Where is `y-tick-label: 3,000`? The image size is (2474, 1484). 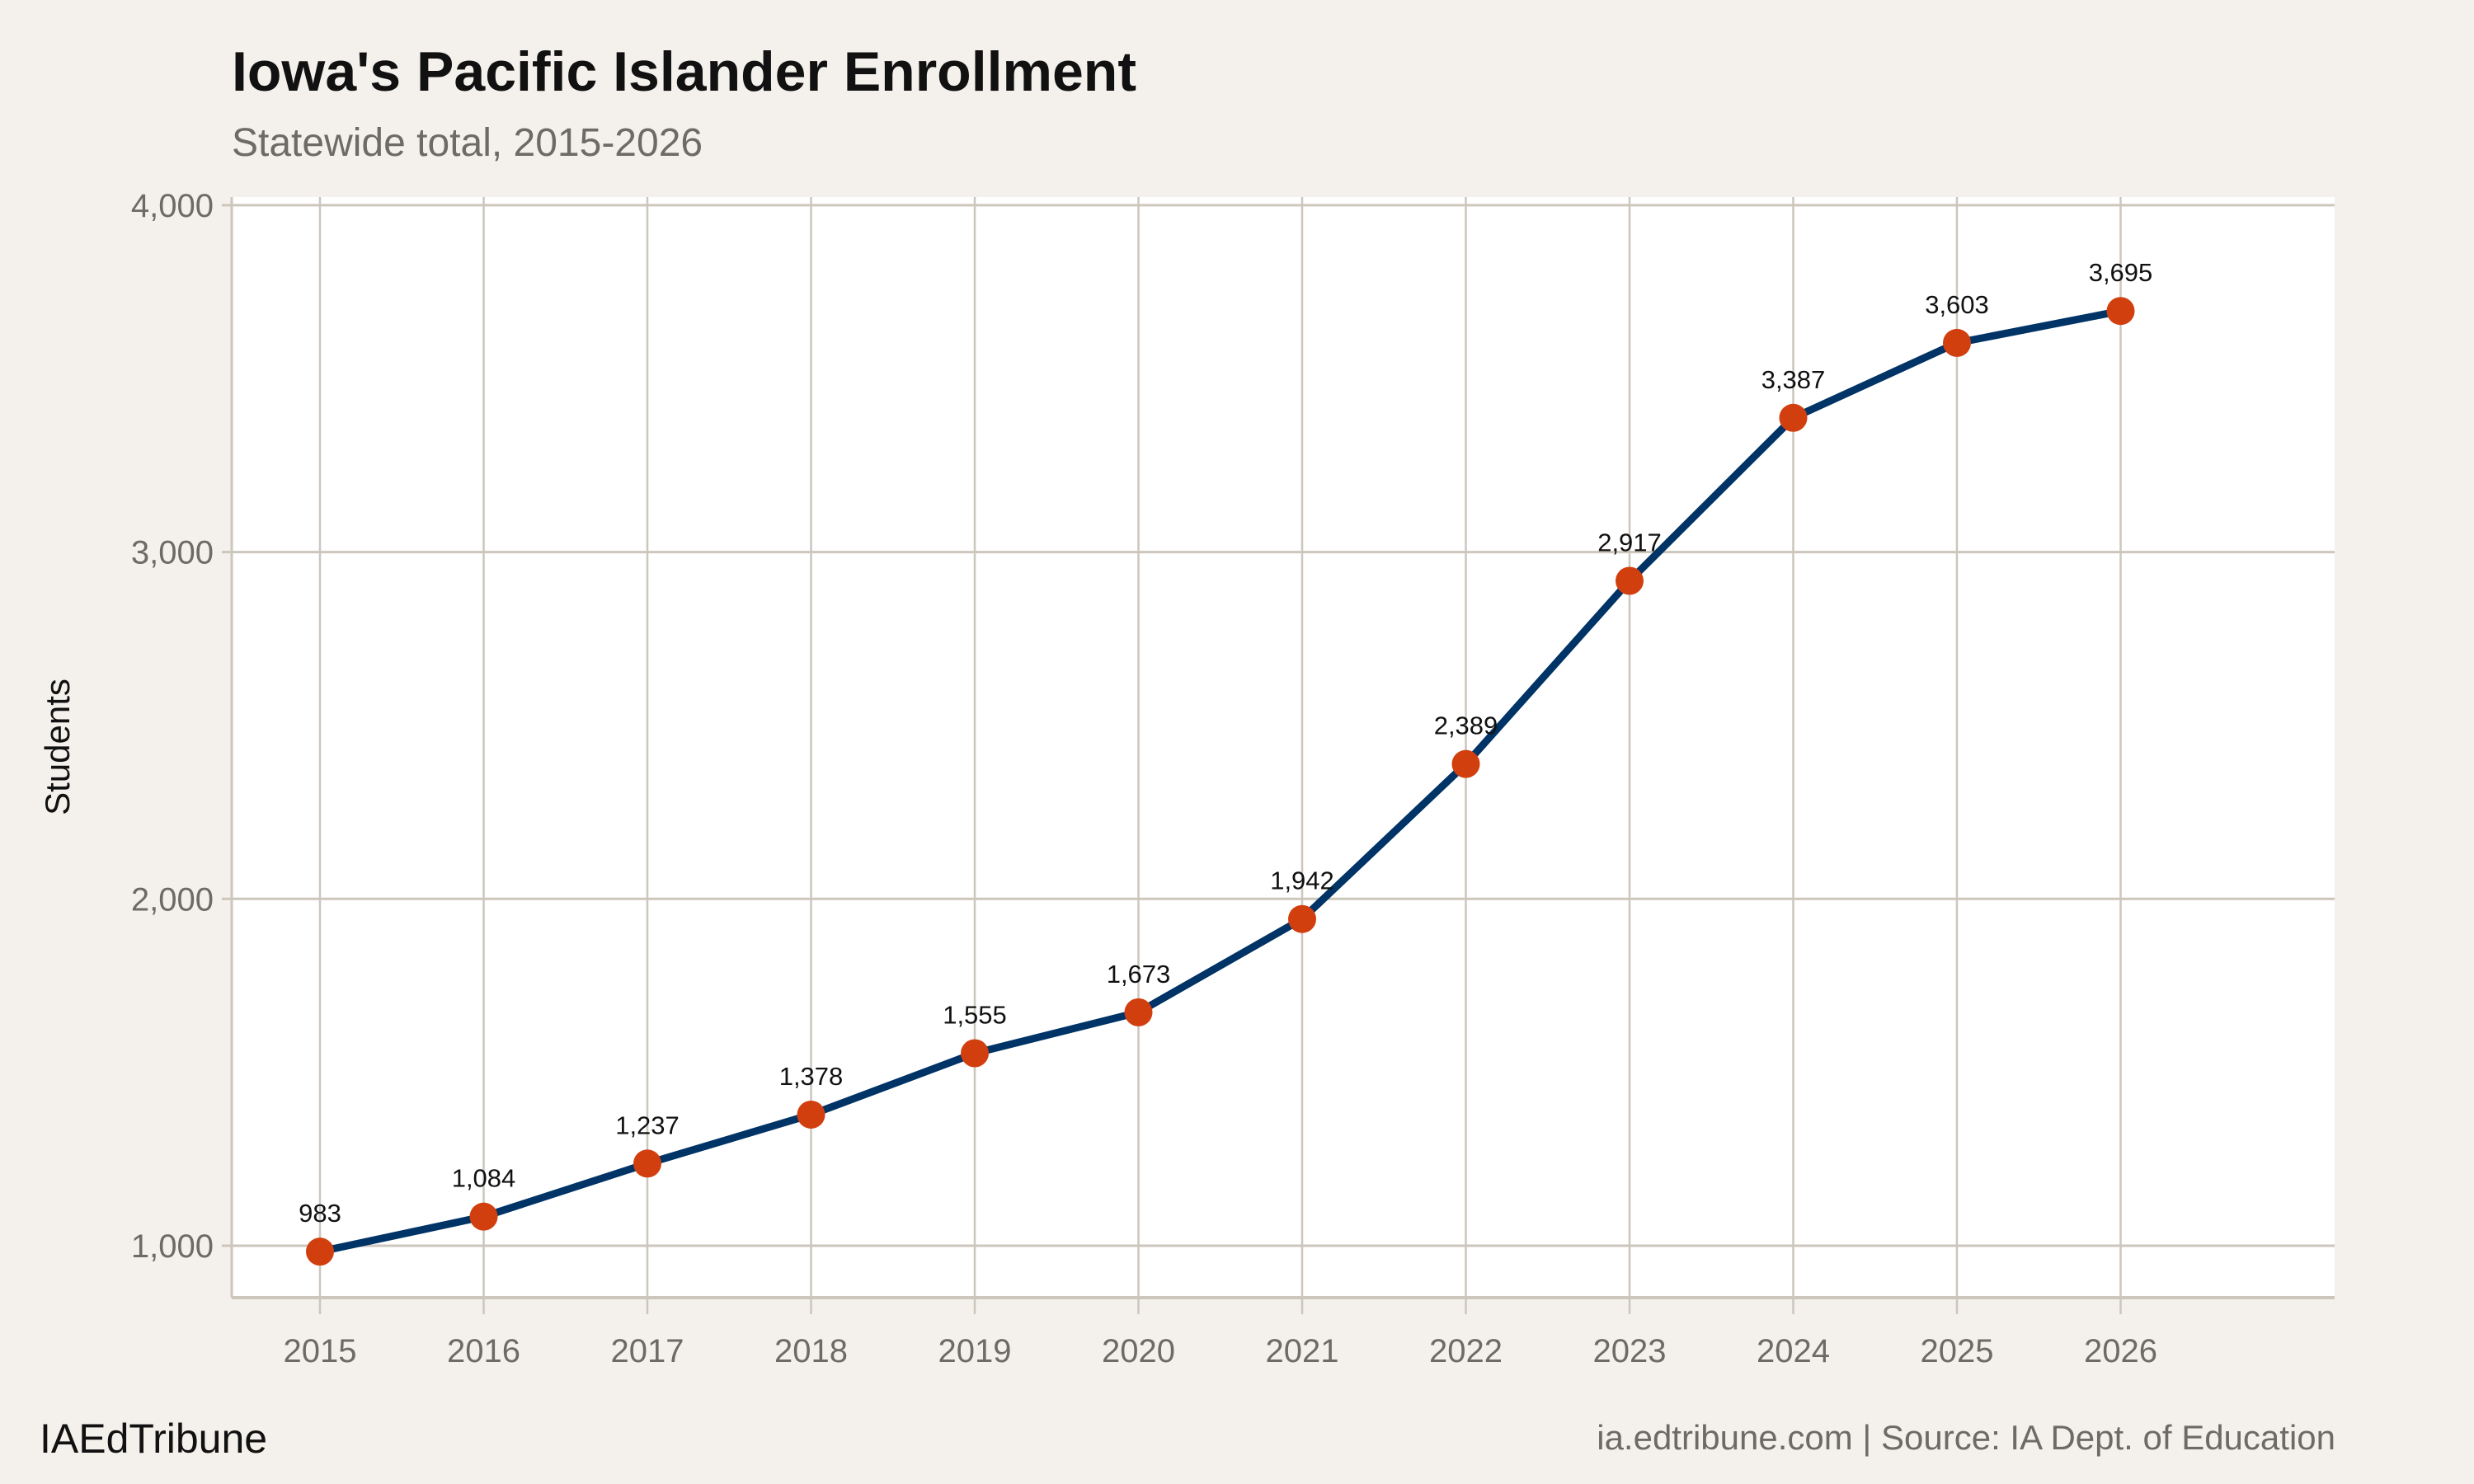 y-tick-label: 3,000 is located at coordinates (172, 553).